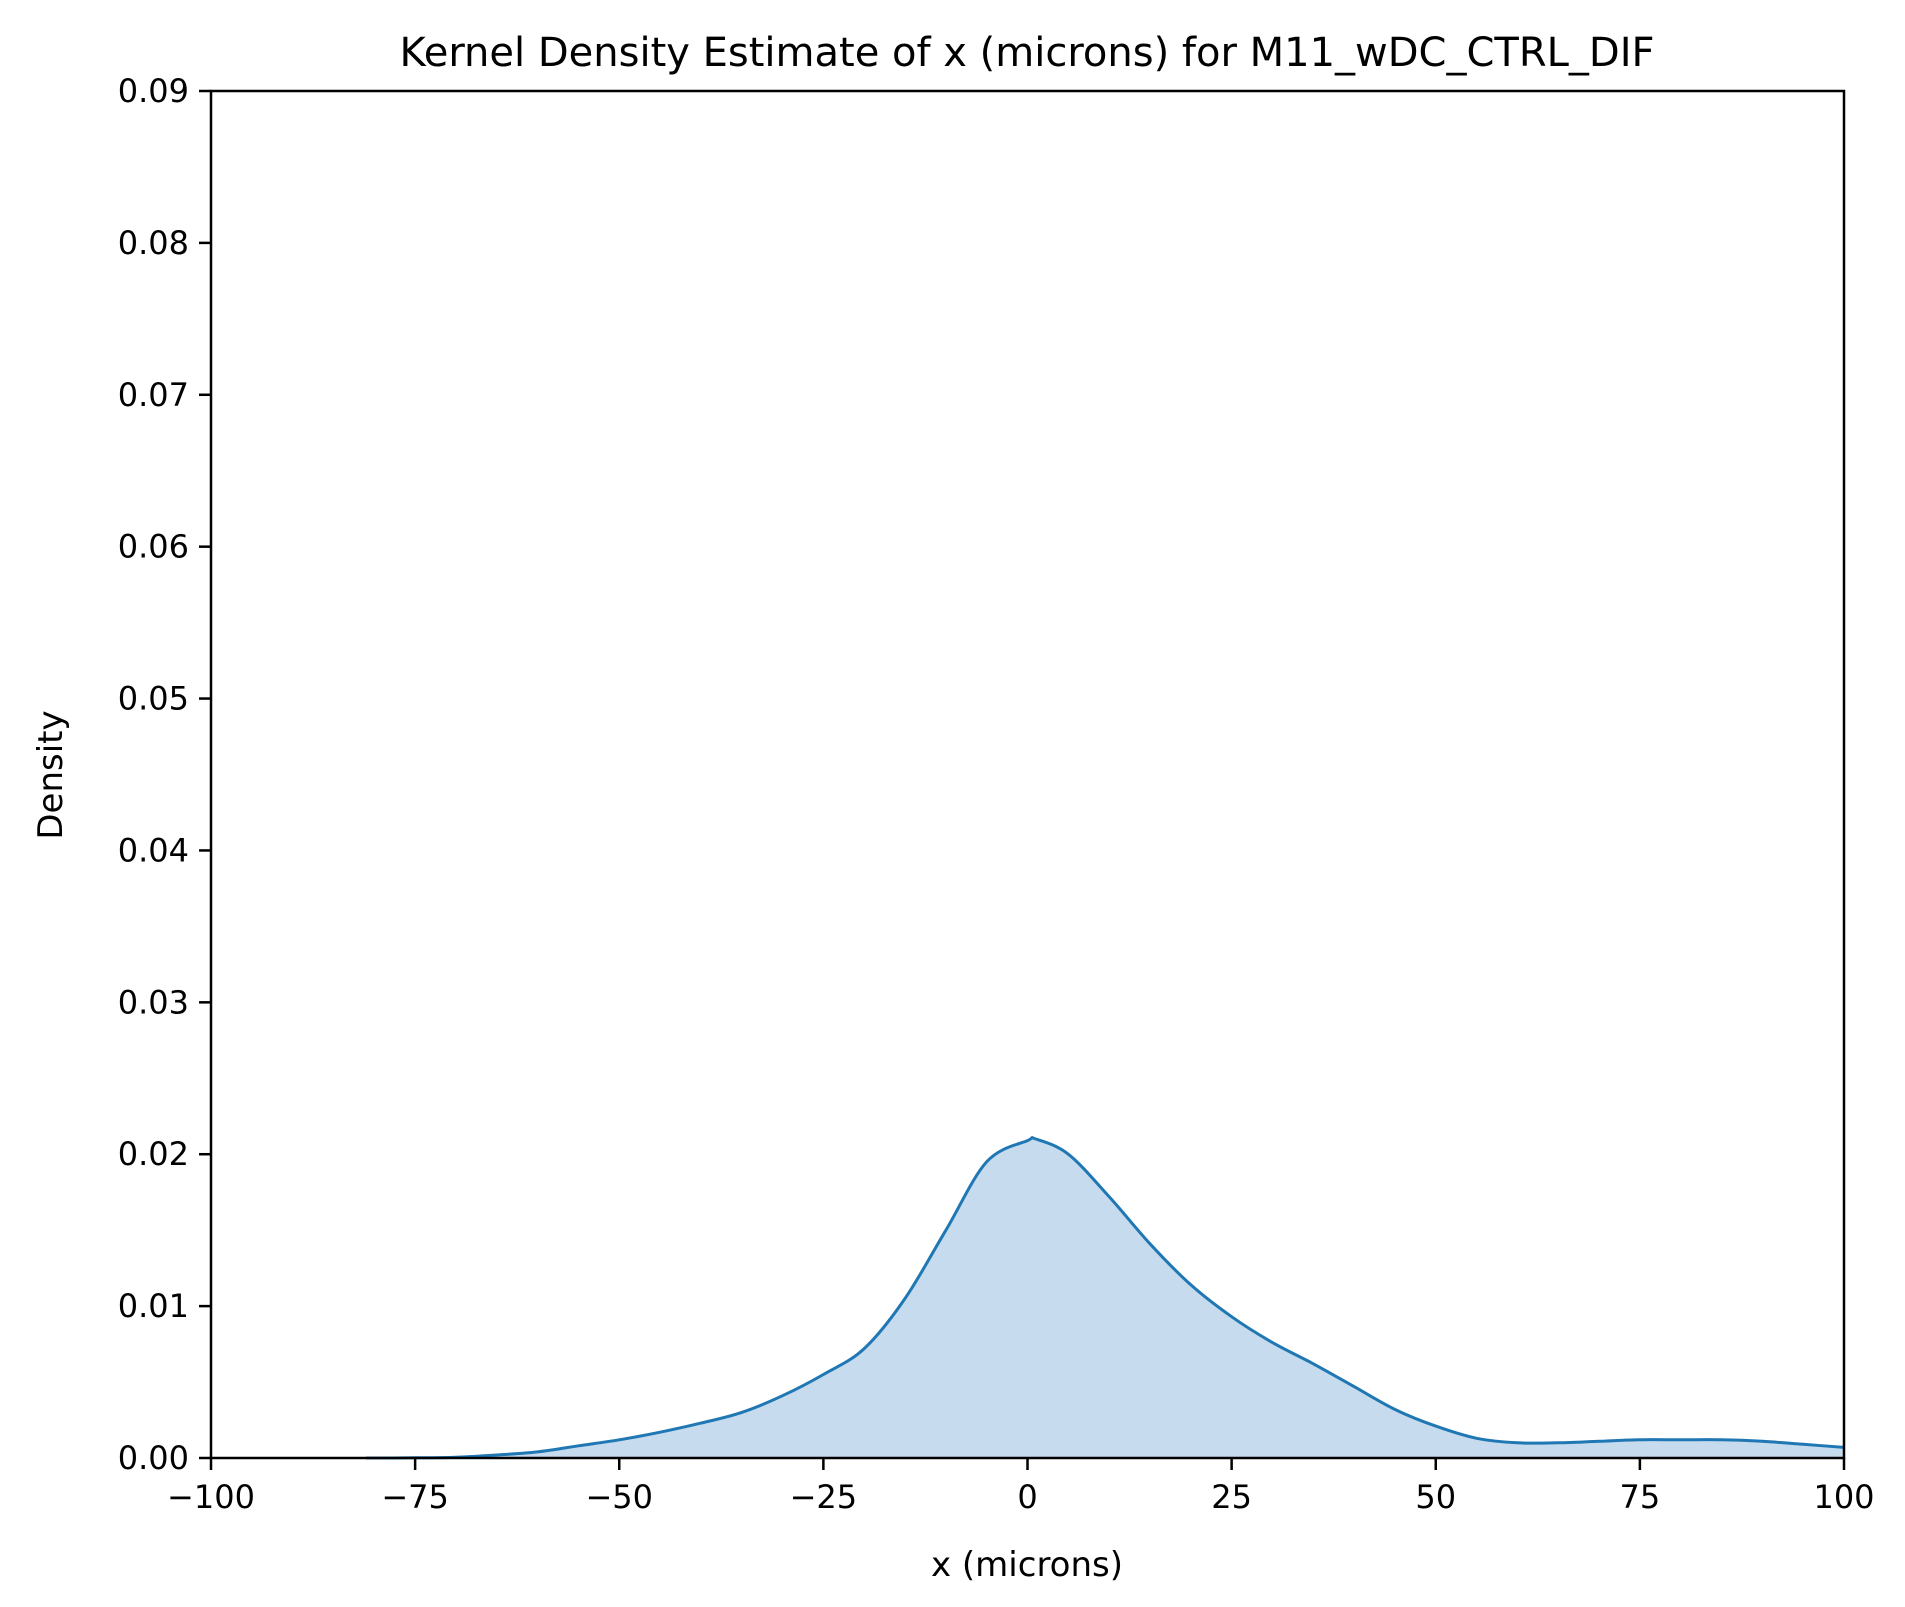 The height and width of the screenshot is (1607, 1905). Describe the element at coordinates (153, 1306) in the screenshot. I see `y-tick-label: 0.01` at that location.